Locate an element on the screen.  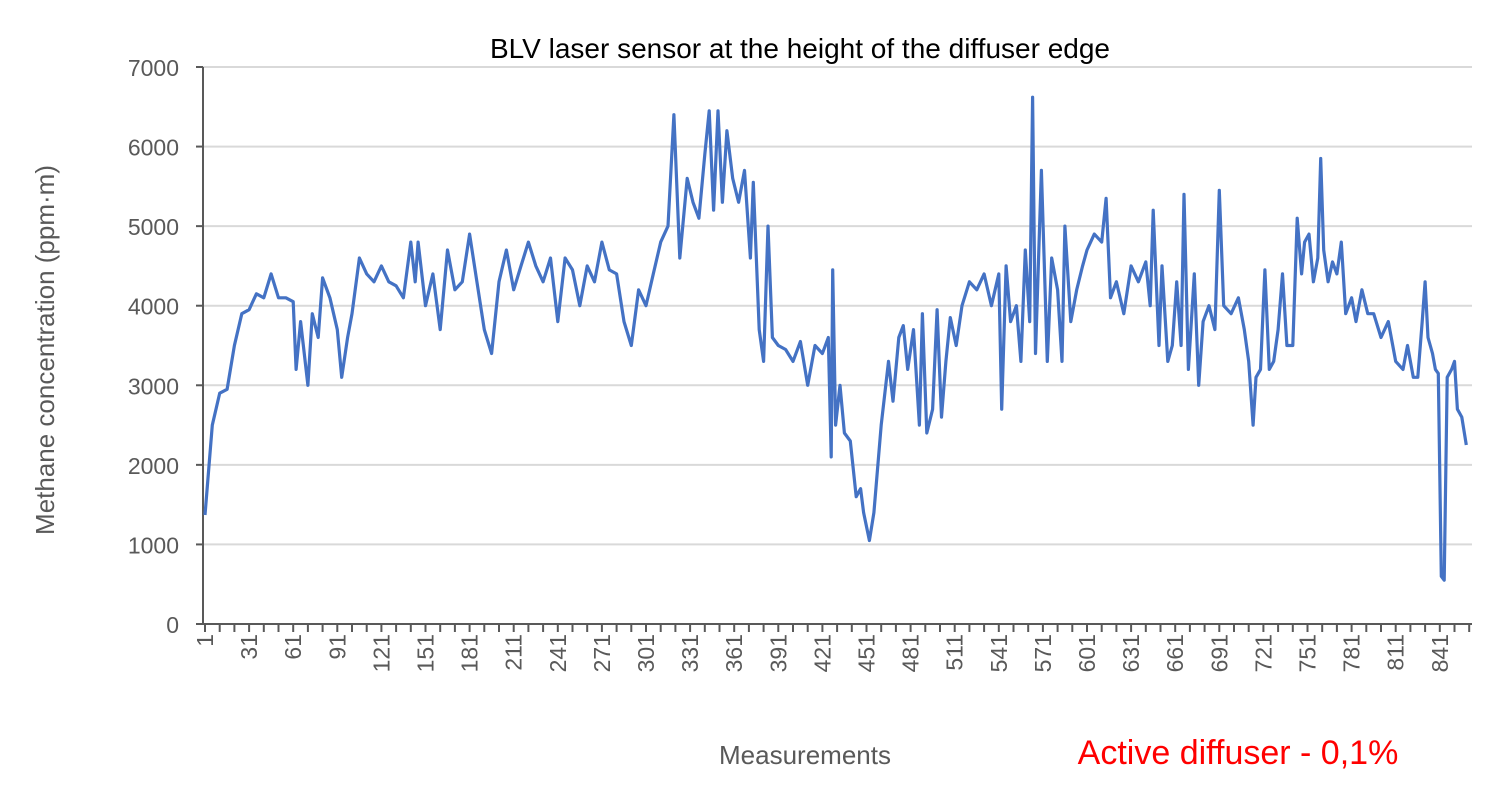
x-tick-label: 841 is located at coordinates (1440, 653).